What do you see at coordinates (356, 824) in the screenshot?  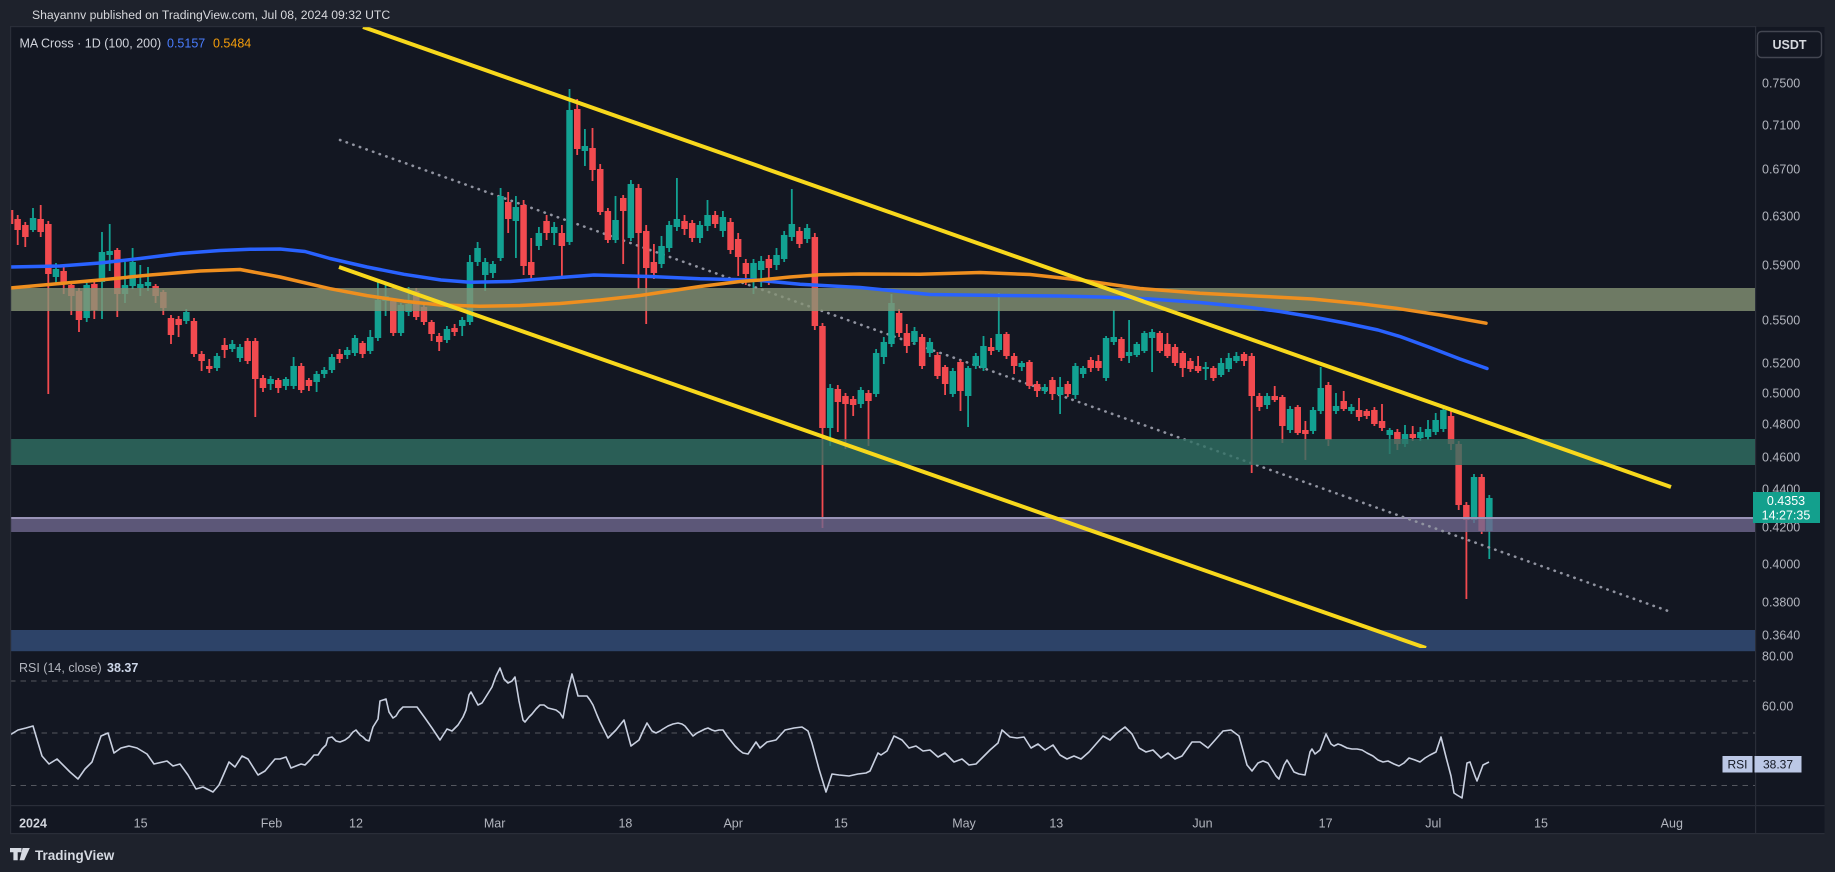 I see `svg-text: 12` at bounding box center [356, 824].